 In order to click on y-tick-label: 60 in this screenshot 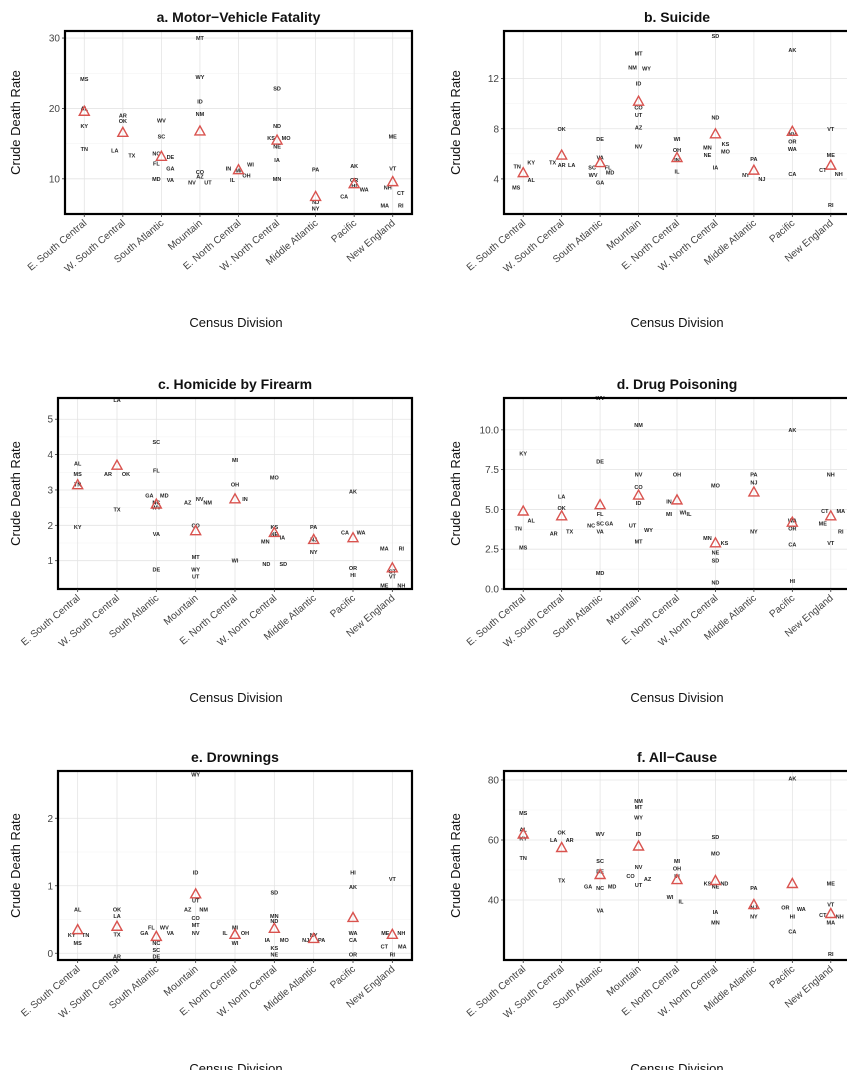, I will do `click(494, 841)`.